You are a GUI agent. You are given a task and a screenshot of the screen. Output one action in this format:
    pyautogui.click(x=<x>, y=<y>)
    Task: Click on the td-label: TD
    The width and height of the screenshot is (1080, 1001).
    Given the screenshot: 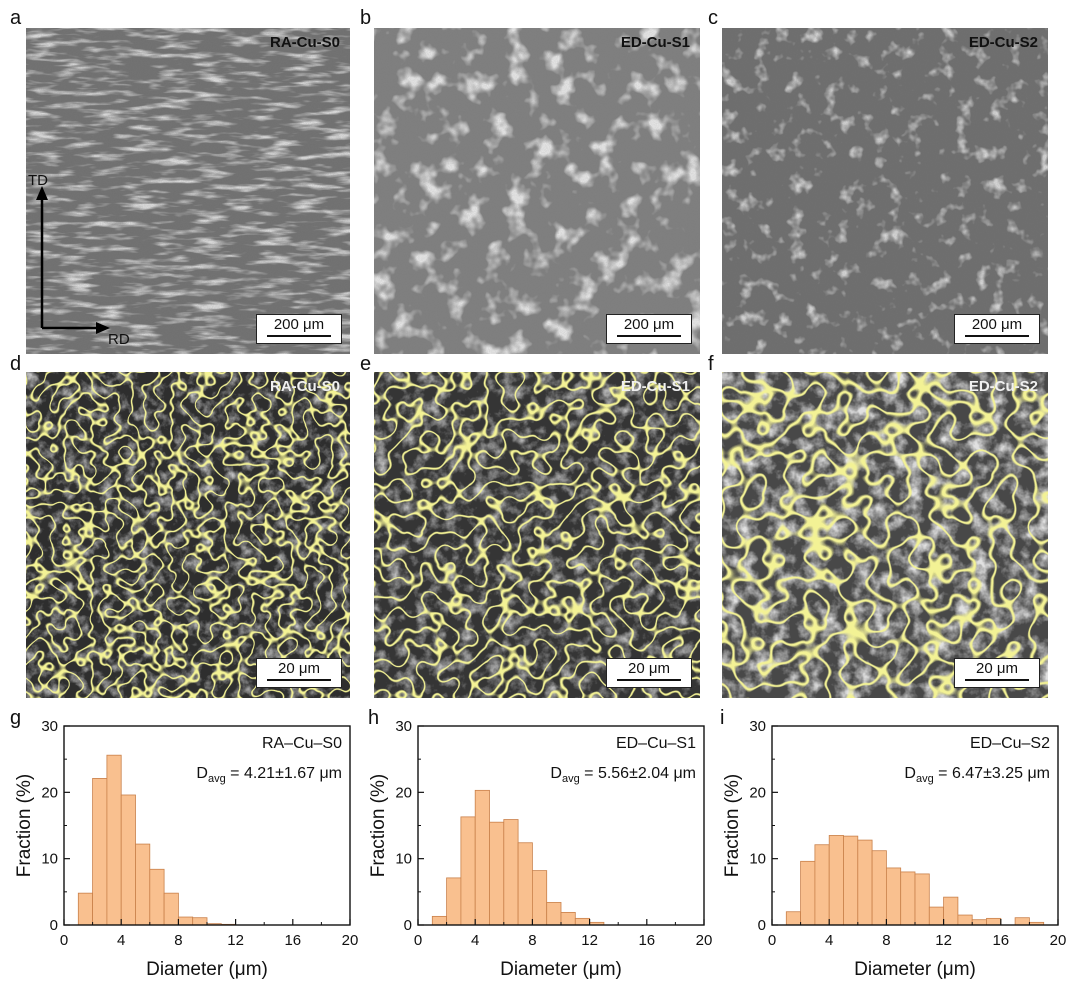 What is the action you would take?
    pyautogui.click(x=38, y=180)
    